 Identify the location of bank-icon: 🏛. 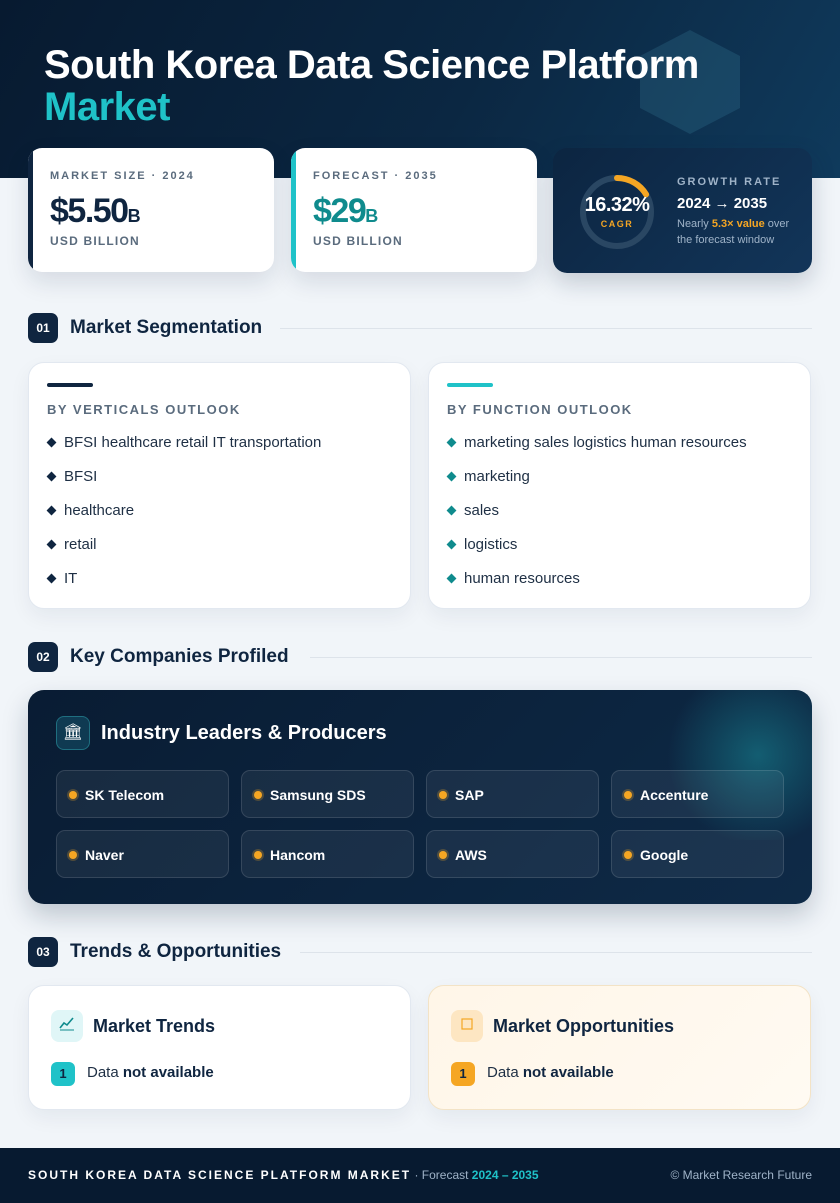
(73, 733).